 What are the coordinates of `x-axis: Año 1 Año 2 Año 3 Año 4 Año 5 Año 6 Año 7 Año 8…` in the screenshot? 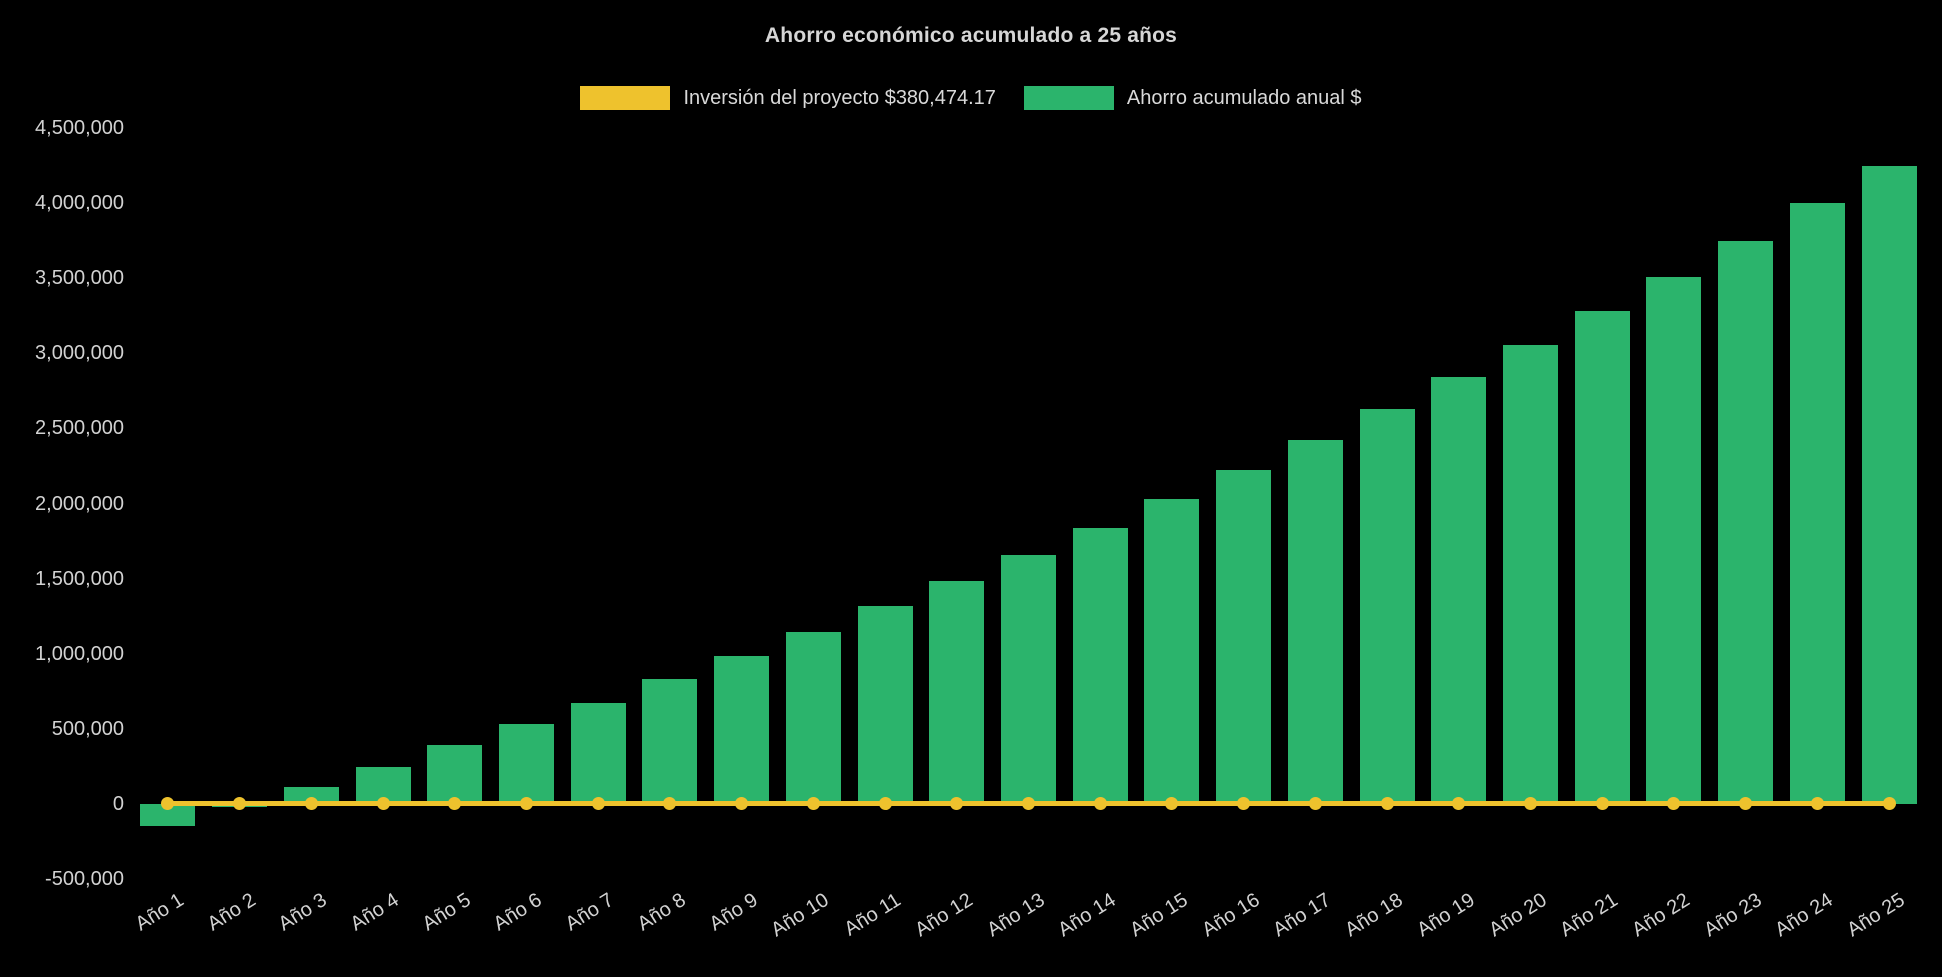 It's located at (1028, 924).